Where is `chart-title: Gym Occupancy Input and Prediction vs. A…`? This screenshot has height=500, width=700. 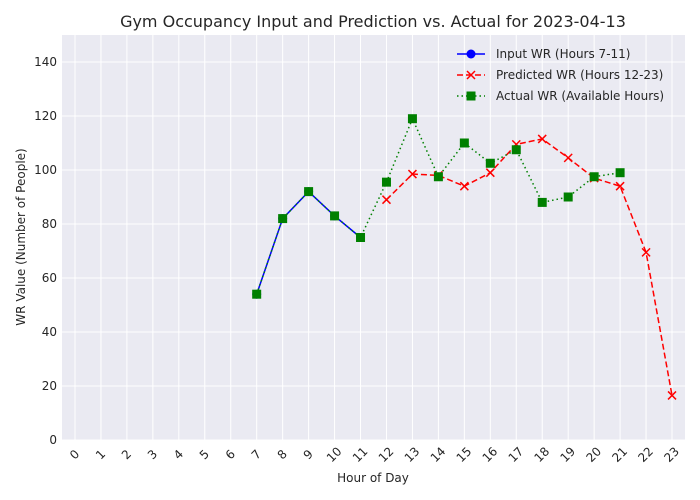 chart-title: Gym Occupancy Input and Prediction vs. A… is located at coordinates (373, 21).